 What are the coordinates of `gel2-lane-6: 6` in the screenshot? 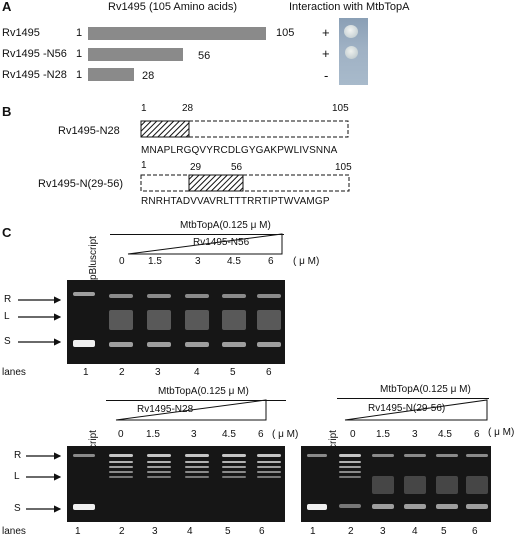 It's located at (262, 531).